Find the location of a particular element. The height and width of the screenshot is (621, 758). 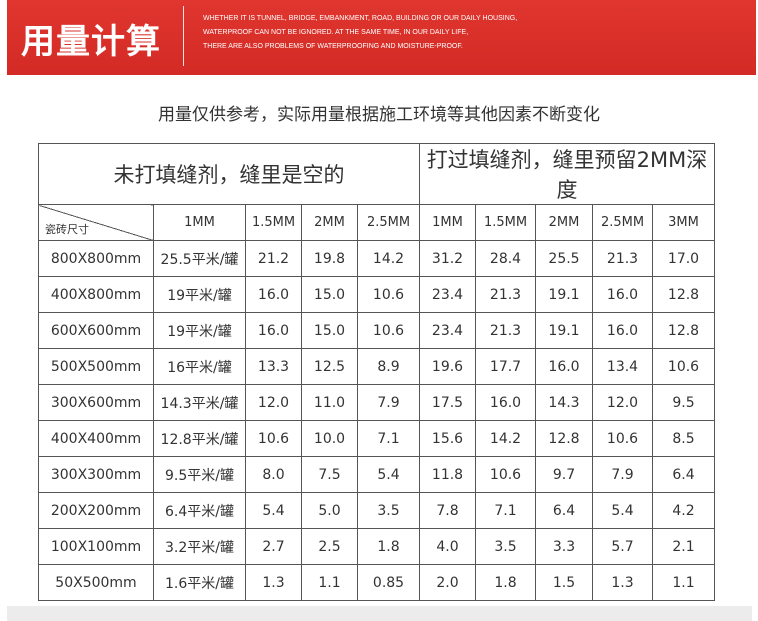

coverage-cell: 8.9 is located at coordinates (388, 366).